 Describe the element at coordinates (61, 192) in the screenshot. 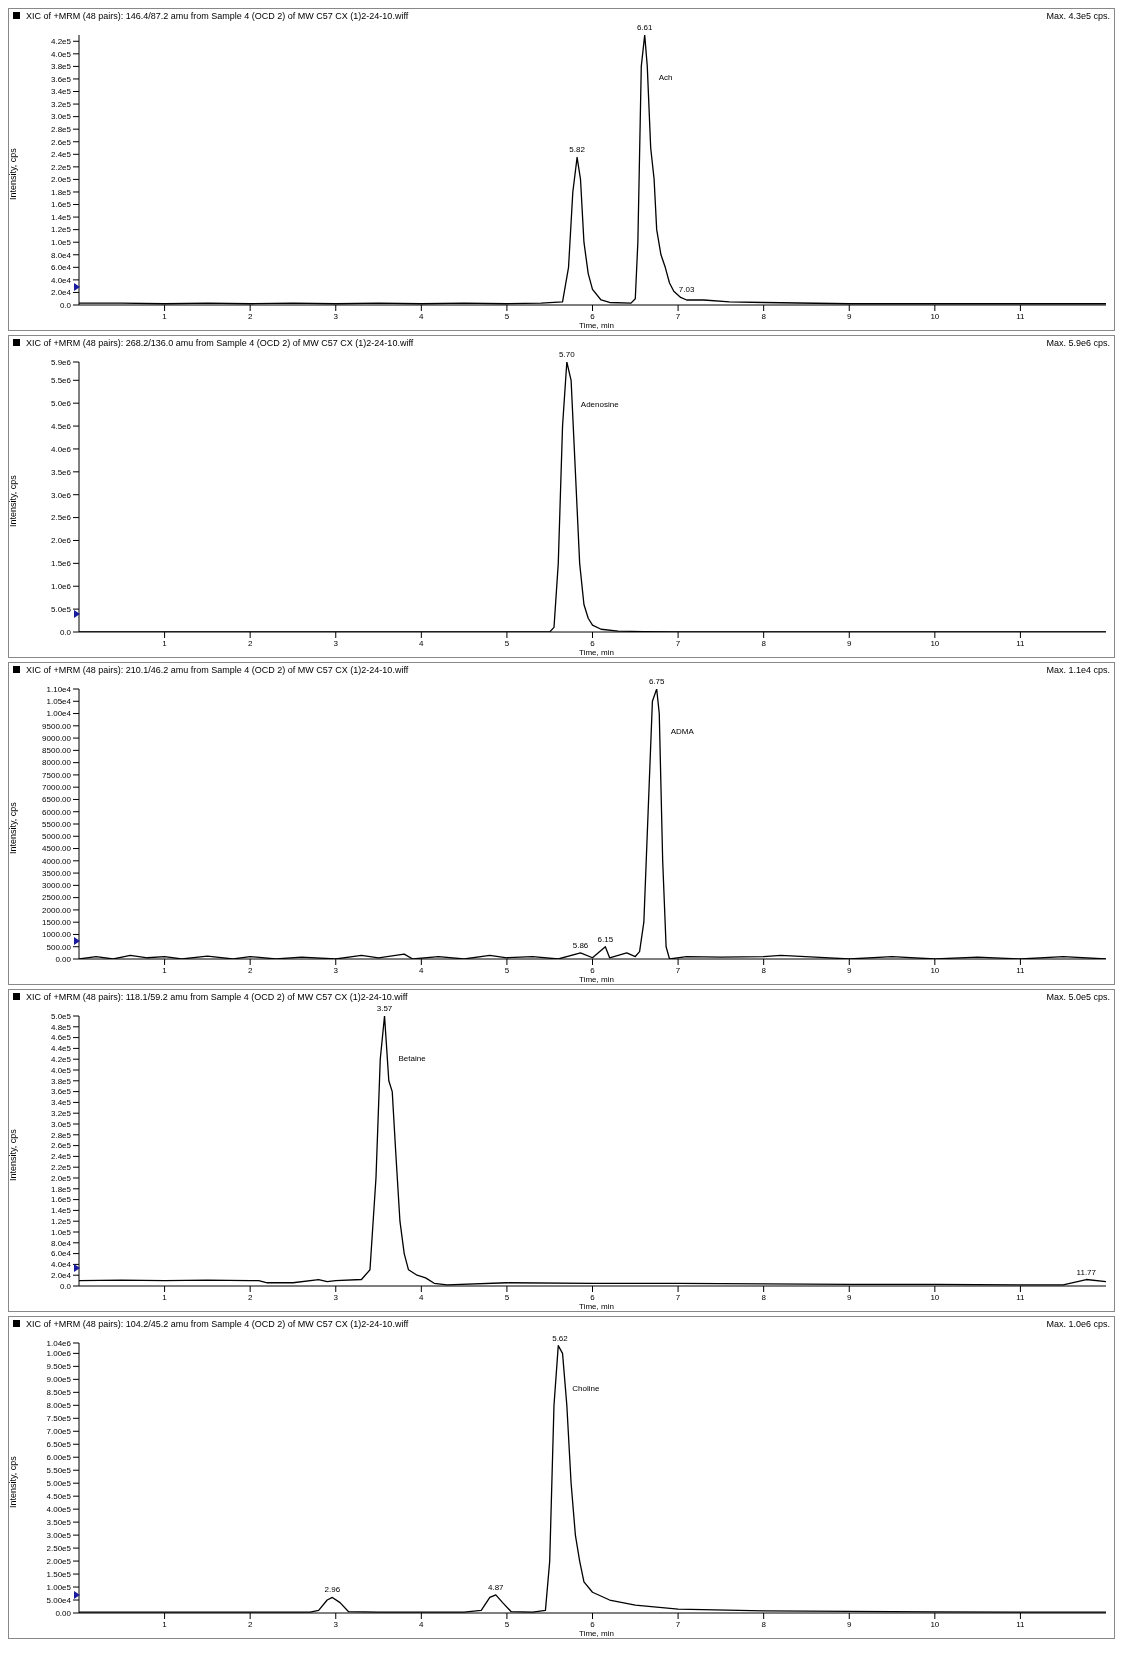

I see `y-tick-label: 1.8e5` at that location.